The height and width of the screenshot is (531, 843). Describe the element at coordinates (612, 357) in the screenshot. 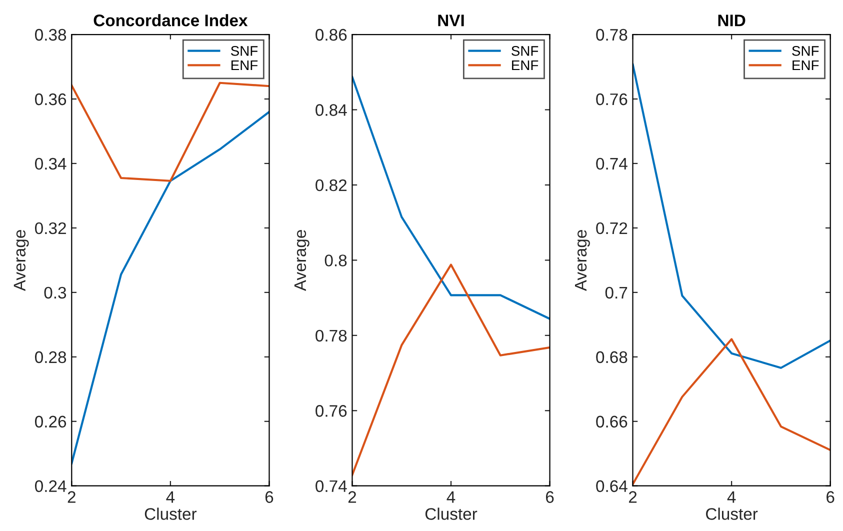

I see `y-tick-label: 0.68` at that location.